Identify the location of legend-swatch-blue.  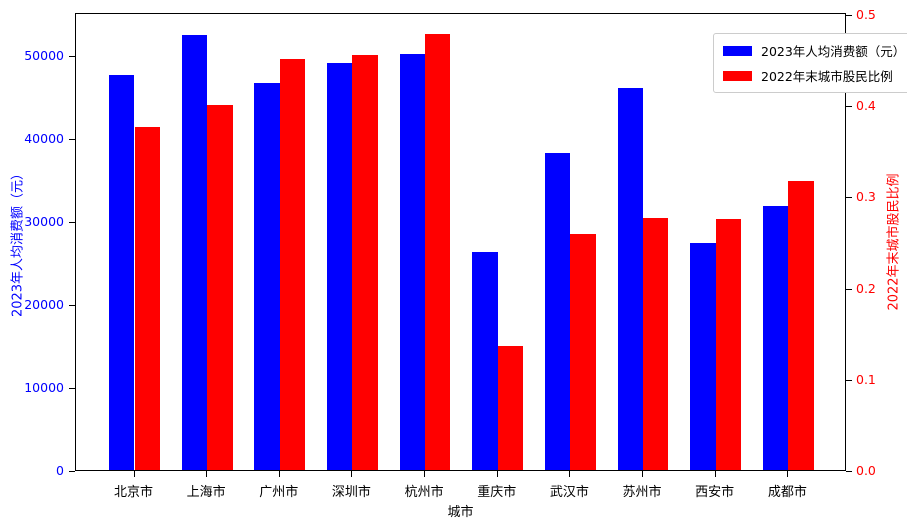
(737, 50).